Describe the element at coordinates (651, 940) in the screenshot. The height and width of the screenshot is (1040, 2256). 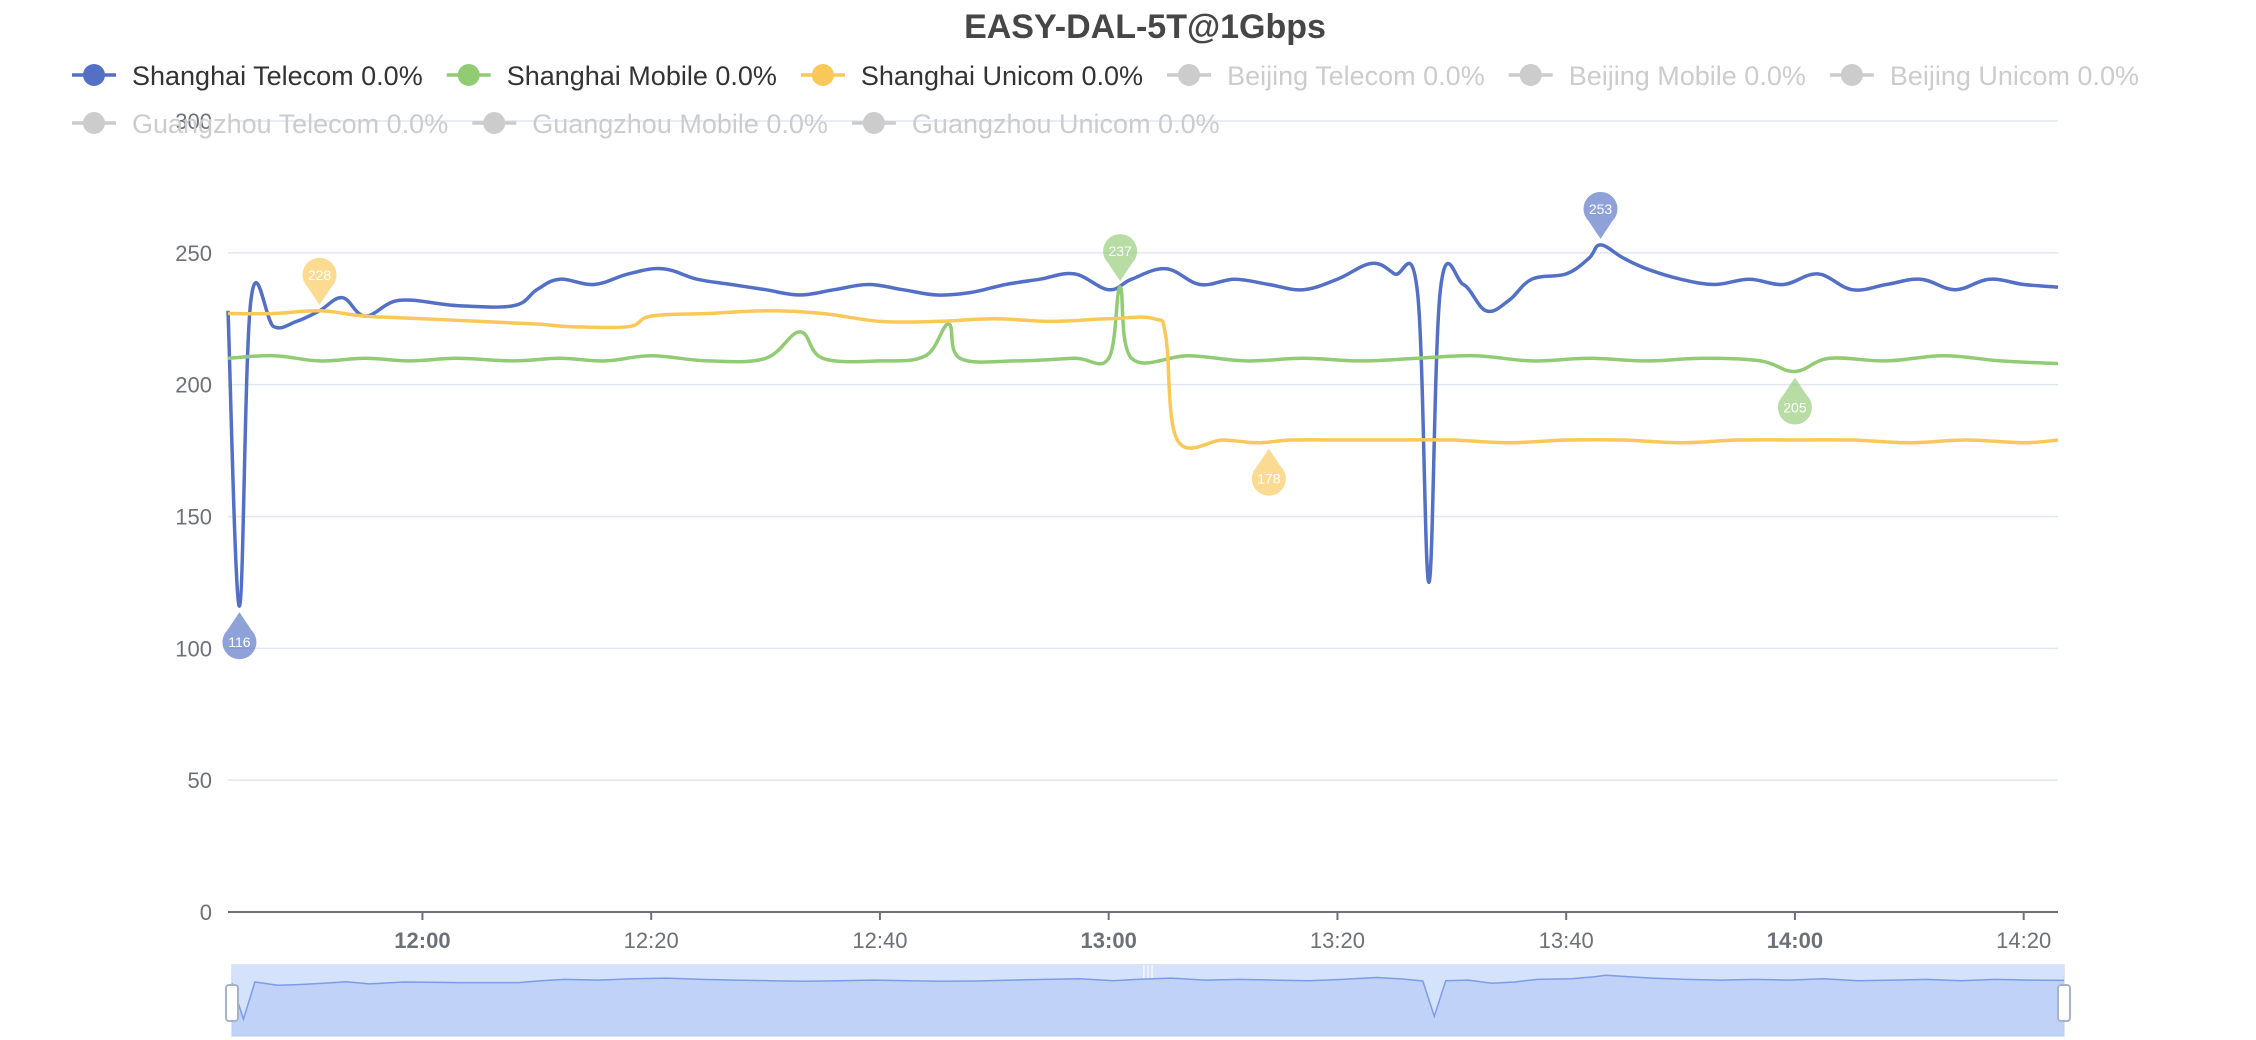
I see `x-tick-label: 12:20` at that location.